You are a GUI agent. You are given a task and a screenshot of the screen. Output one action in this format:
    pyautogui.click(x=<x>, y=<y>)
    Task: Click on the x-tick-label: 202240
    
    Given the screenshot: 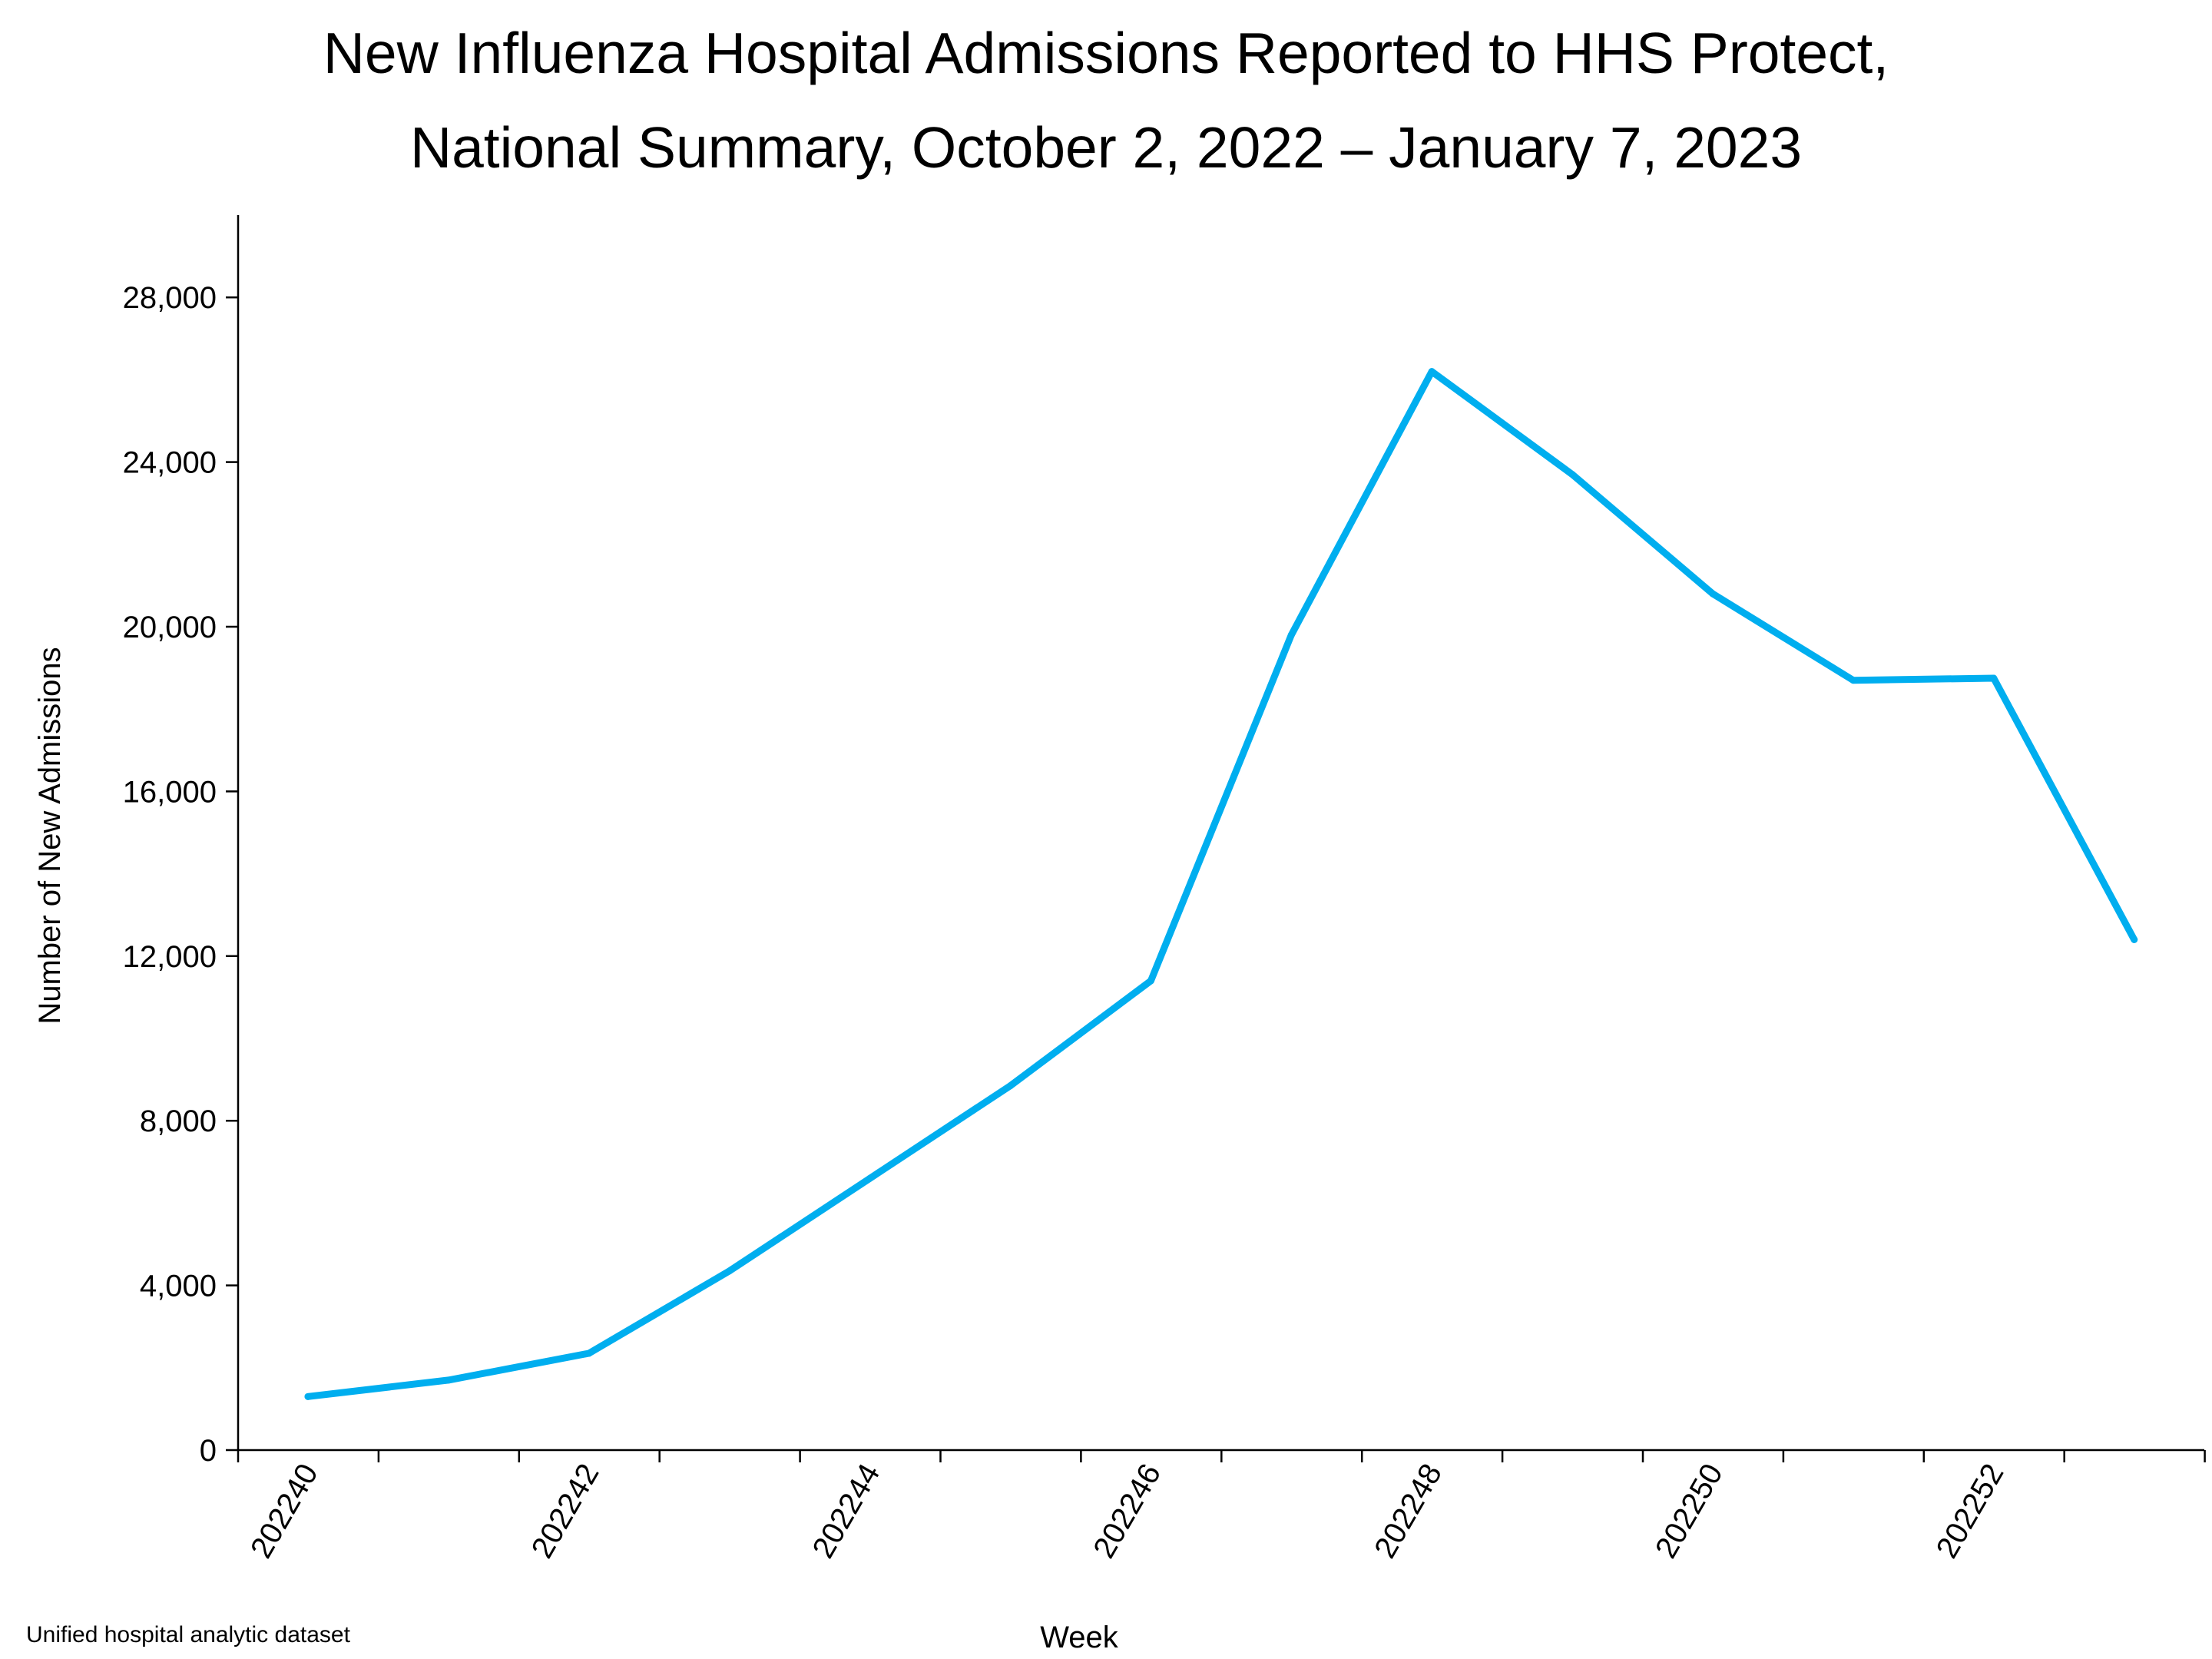 What is the action you would take?
    pyautogui.click(x=284, y=1512)
    